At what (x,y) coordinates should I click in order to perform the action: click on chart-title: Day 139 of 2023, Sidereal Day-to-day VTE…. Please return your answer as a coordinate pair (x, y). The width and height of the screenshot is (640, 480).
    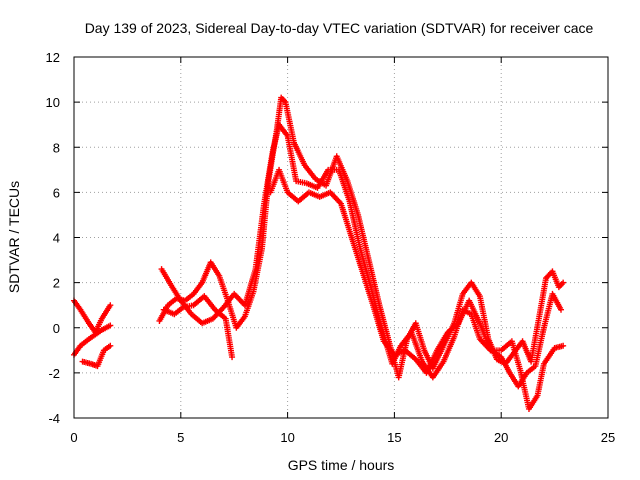
    Looking at the image, I should click on (339, 28).